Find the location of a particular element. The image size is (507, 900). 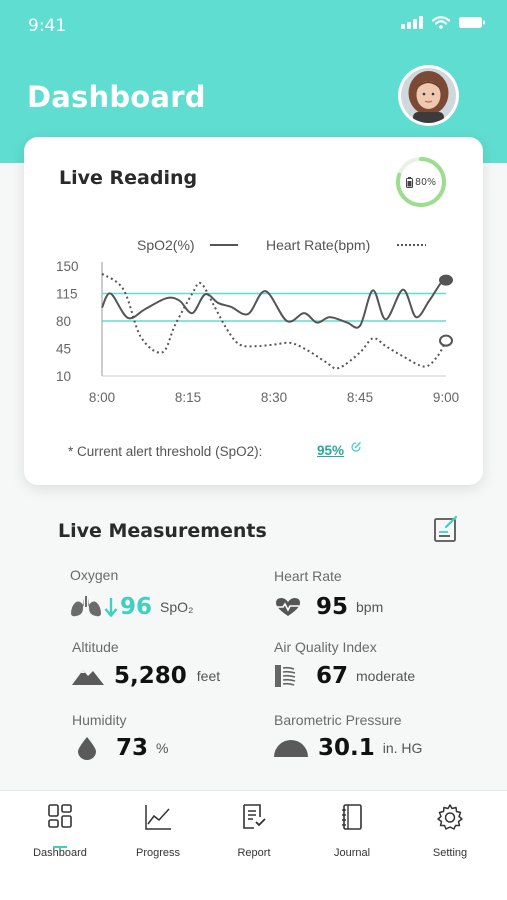

battery-ring is located at coordinates (421, 182).